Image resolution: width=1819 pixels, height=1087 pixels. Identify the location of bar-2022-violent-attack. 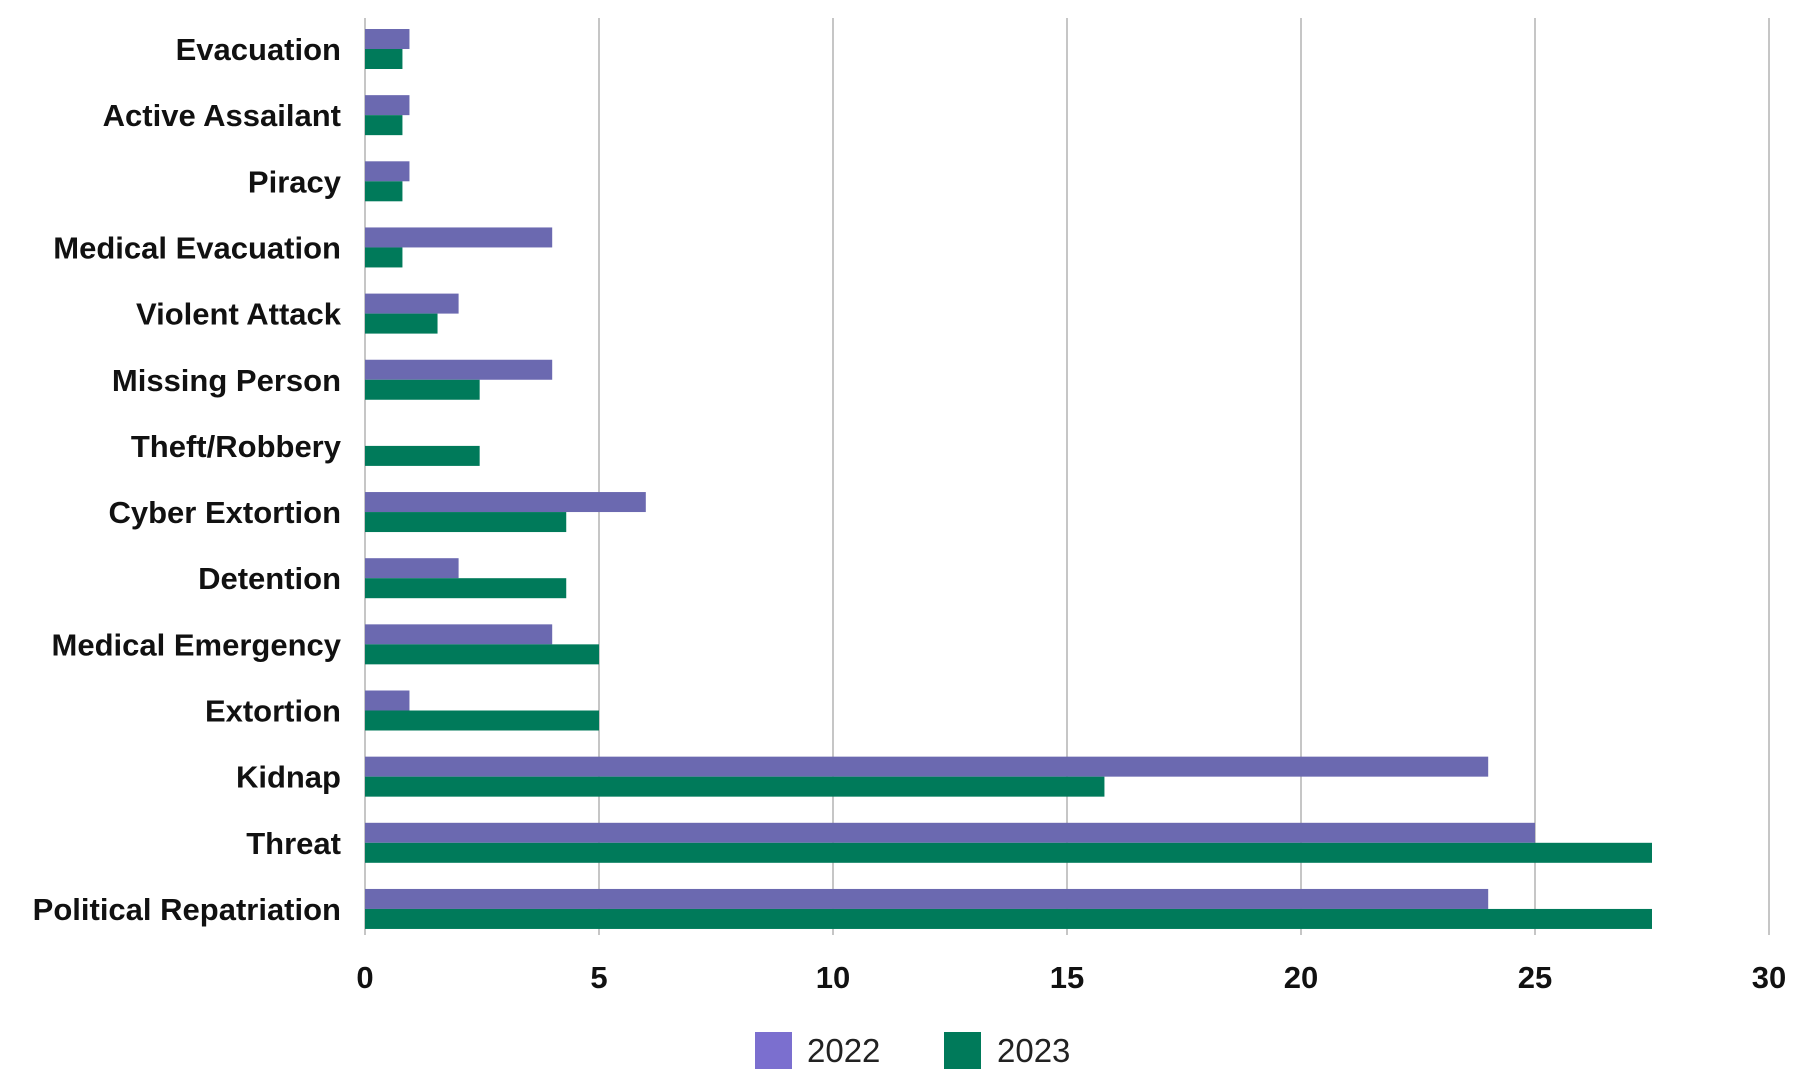
(412, 303).